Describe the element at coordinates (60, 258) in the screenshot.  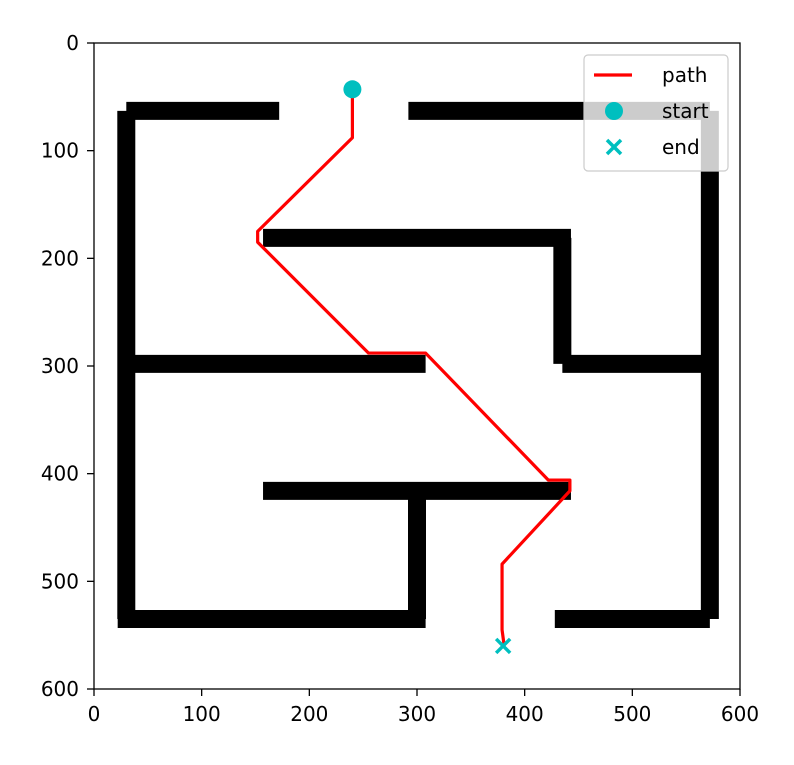
I see `y-tick-label: 200` at that location.